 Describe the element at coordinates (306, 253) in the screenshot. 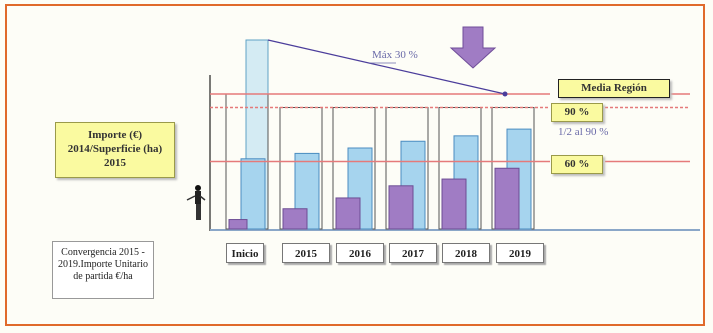

I see `tick-label-2015: 2015` at that location.